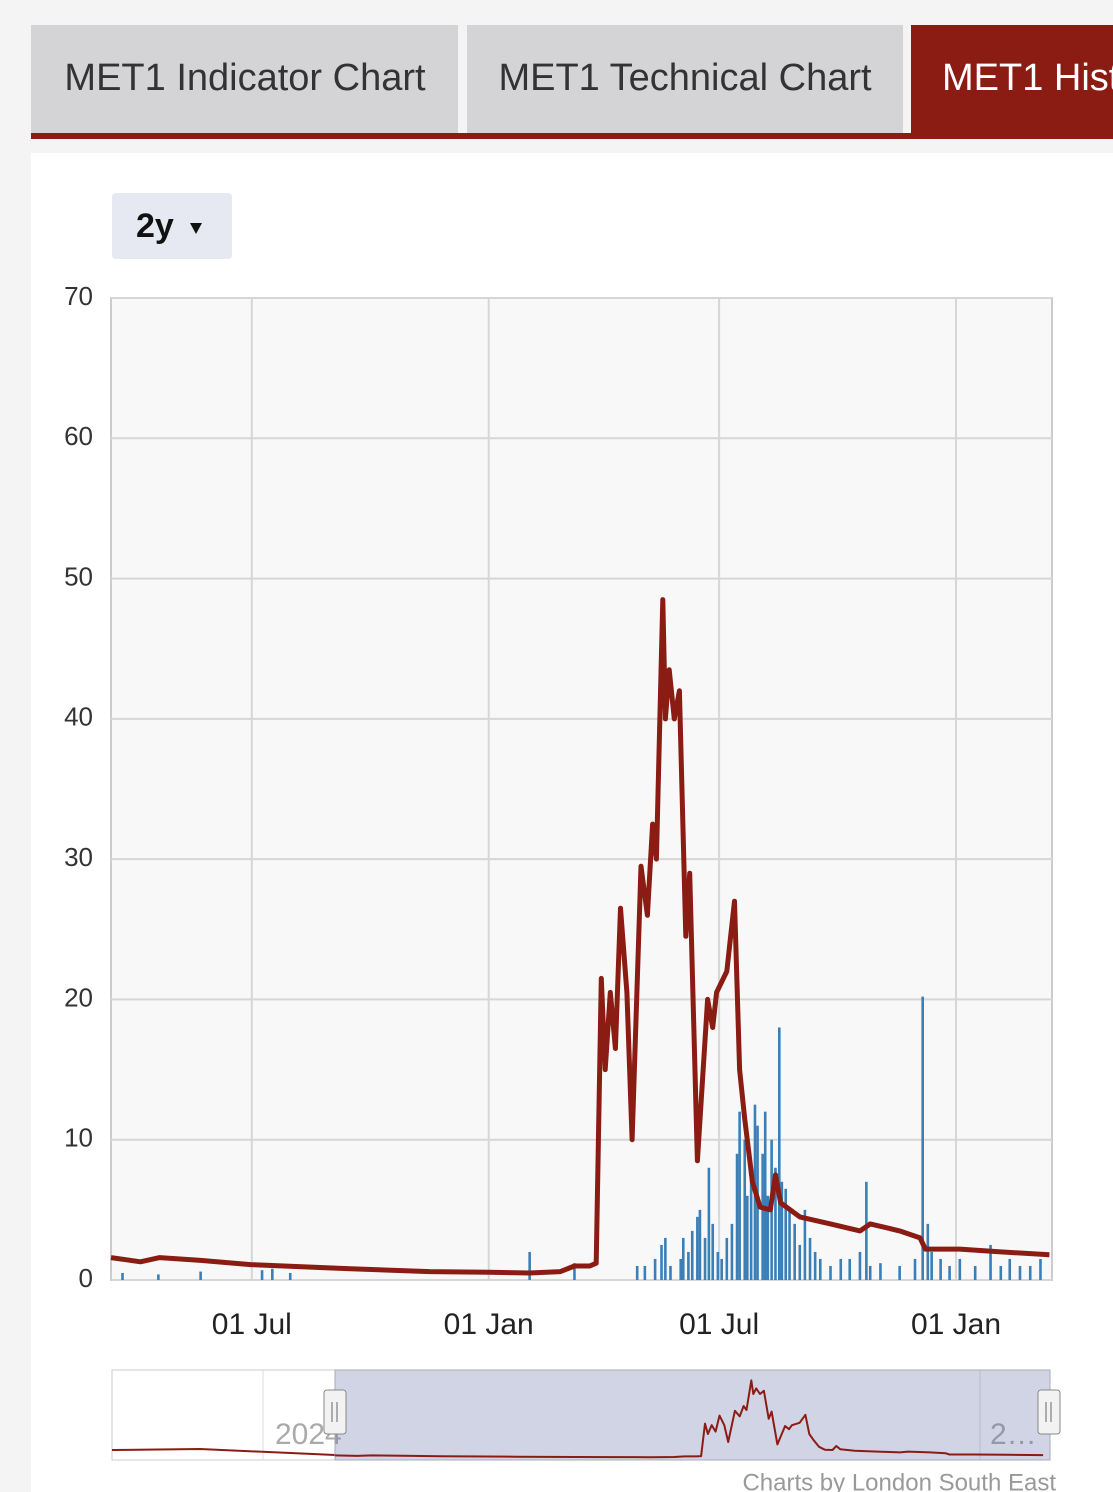 The width and height of the screenshot is (1113, 1492). I want to click on y-tick-label: 50, so click(78, 576).